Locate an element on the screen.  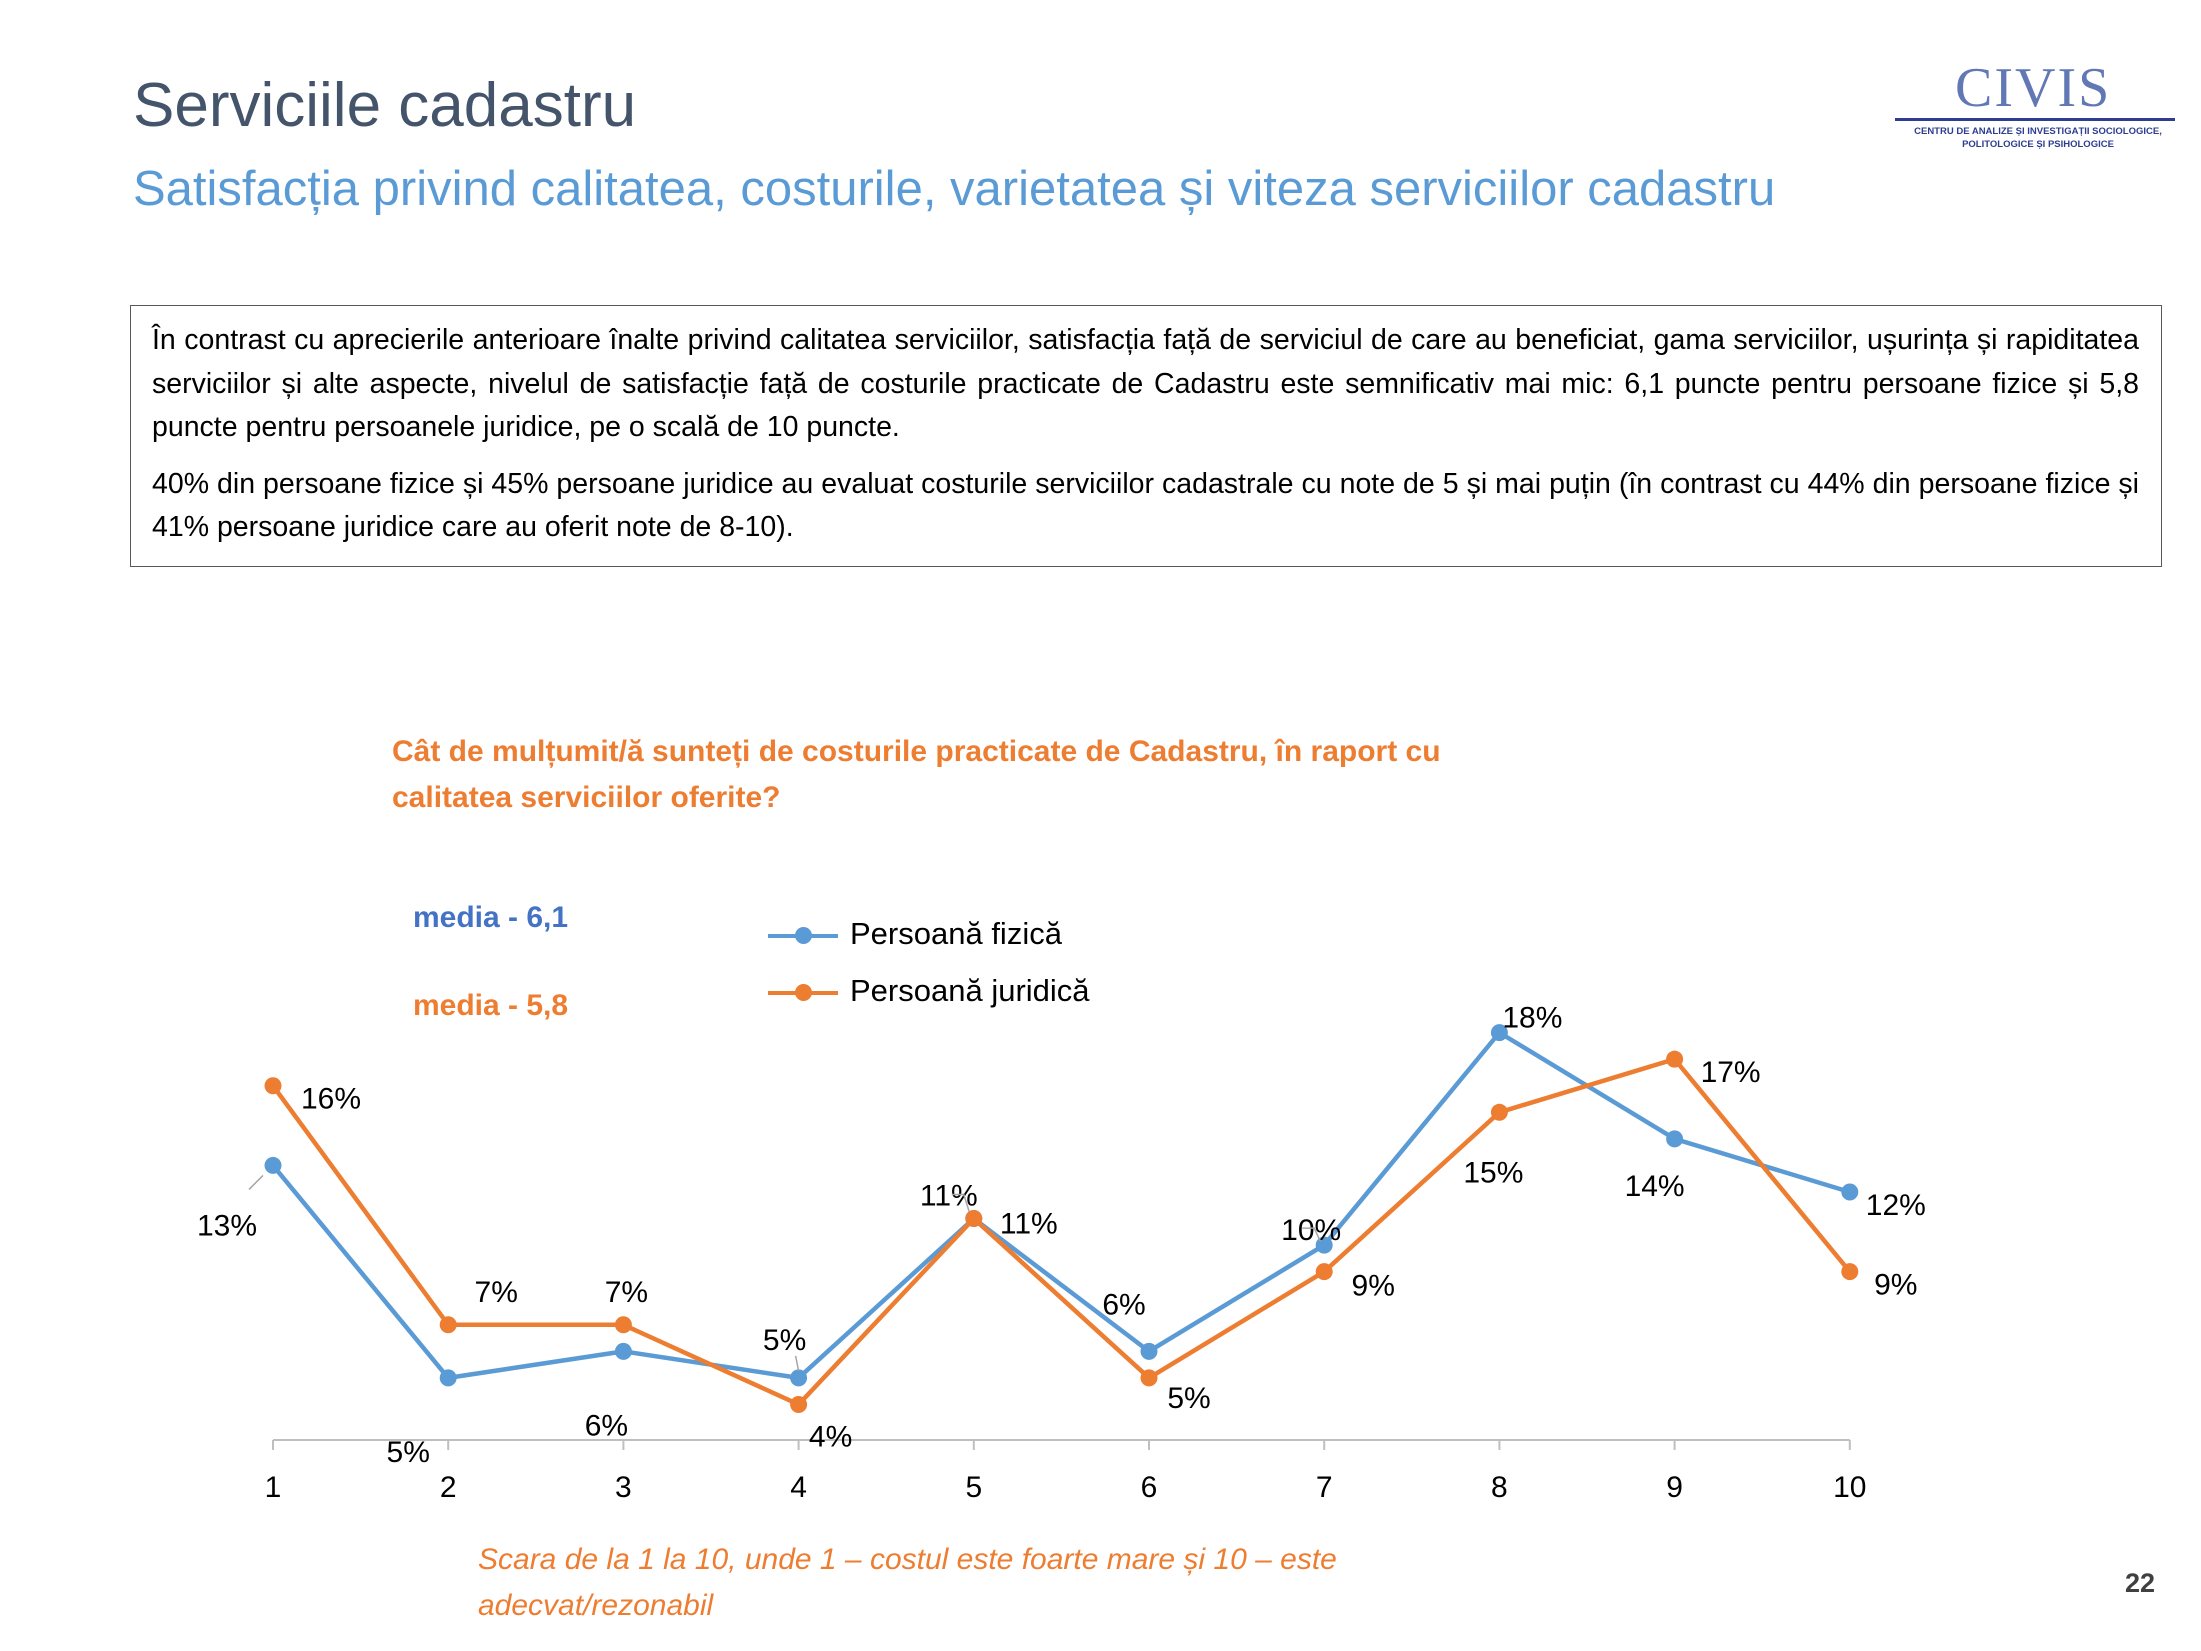
data-label-juridica-5: 11% is located at coordinates (1029, 1224).